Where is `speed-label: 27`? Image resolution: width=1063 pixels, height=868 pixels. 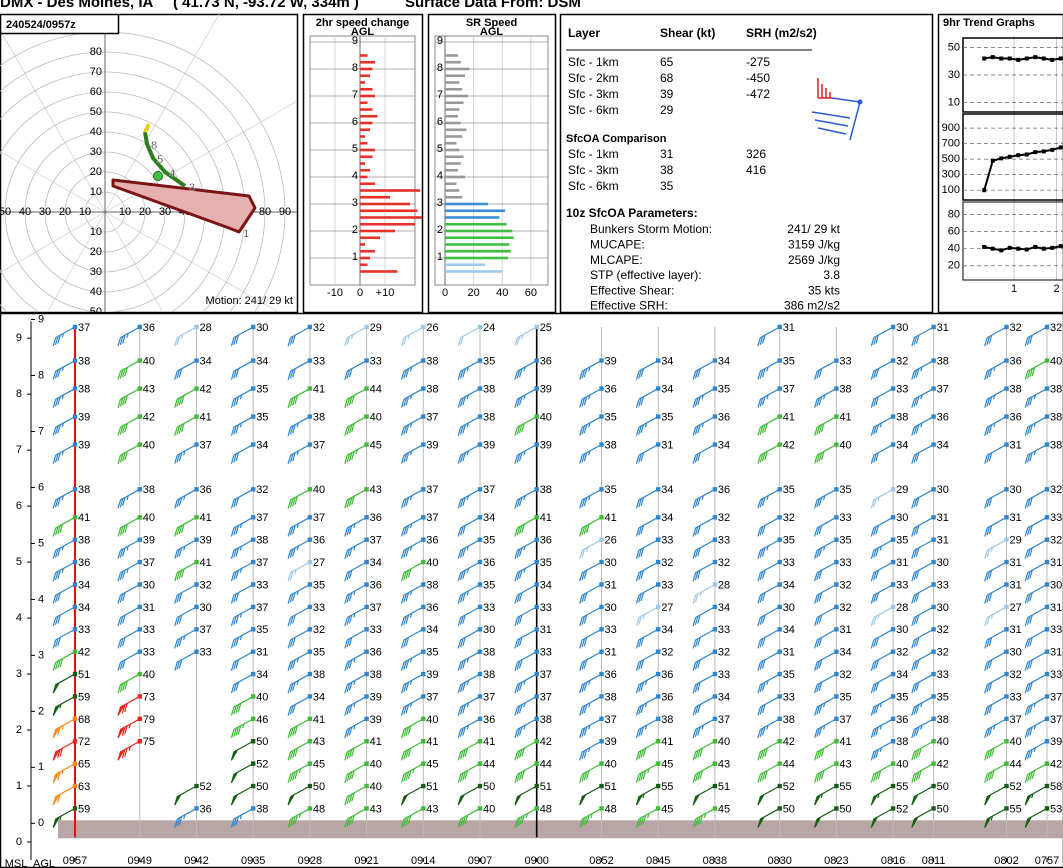
speed-label: 27 is located at coordinates (1016, 608).